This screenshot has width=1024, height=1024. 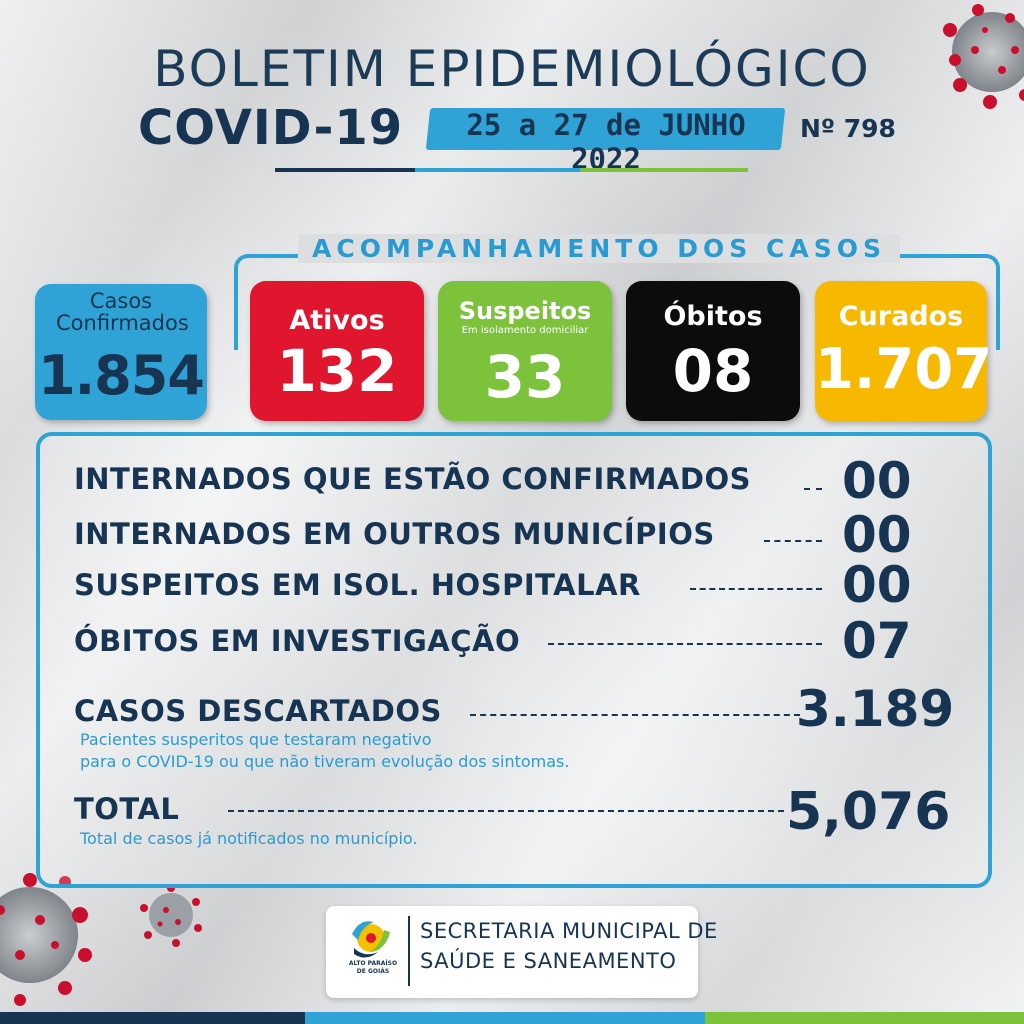 I want to click on card-obitos-label: Óbitos, so click(x=713, y=316).